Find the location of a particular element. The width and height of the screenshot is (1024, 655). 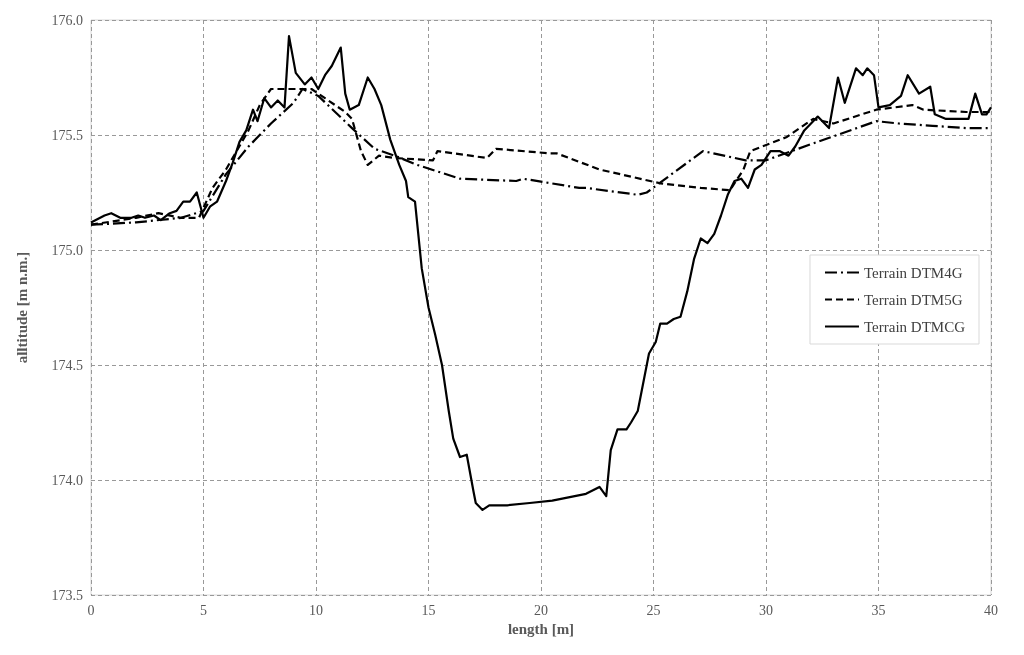

x-tick-label: 40 is located at coordinates (991, 610).